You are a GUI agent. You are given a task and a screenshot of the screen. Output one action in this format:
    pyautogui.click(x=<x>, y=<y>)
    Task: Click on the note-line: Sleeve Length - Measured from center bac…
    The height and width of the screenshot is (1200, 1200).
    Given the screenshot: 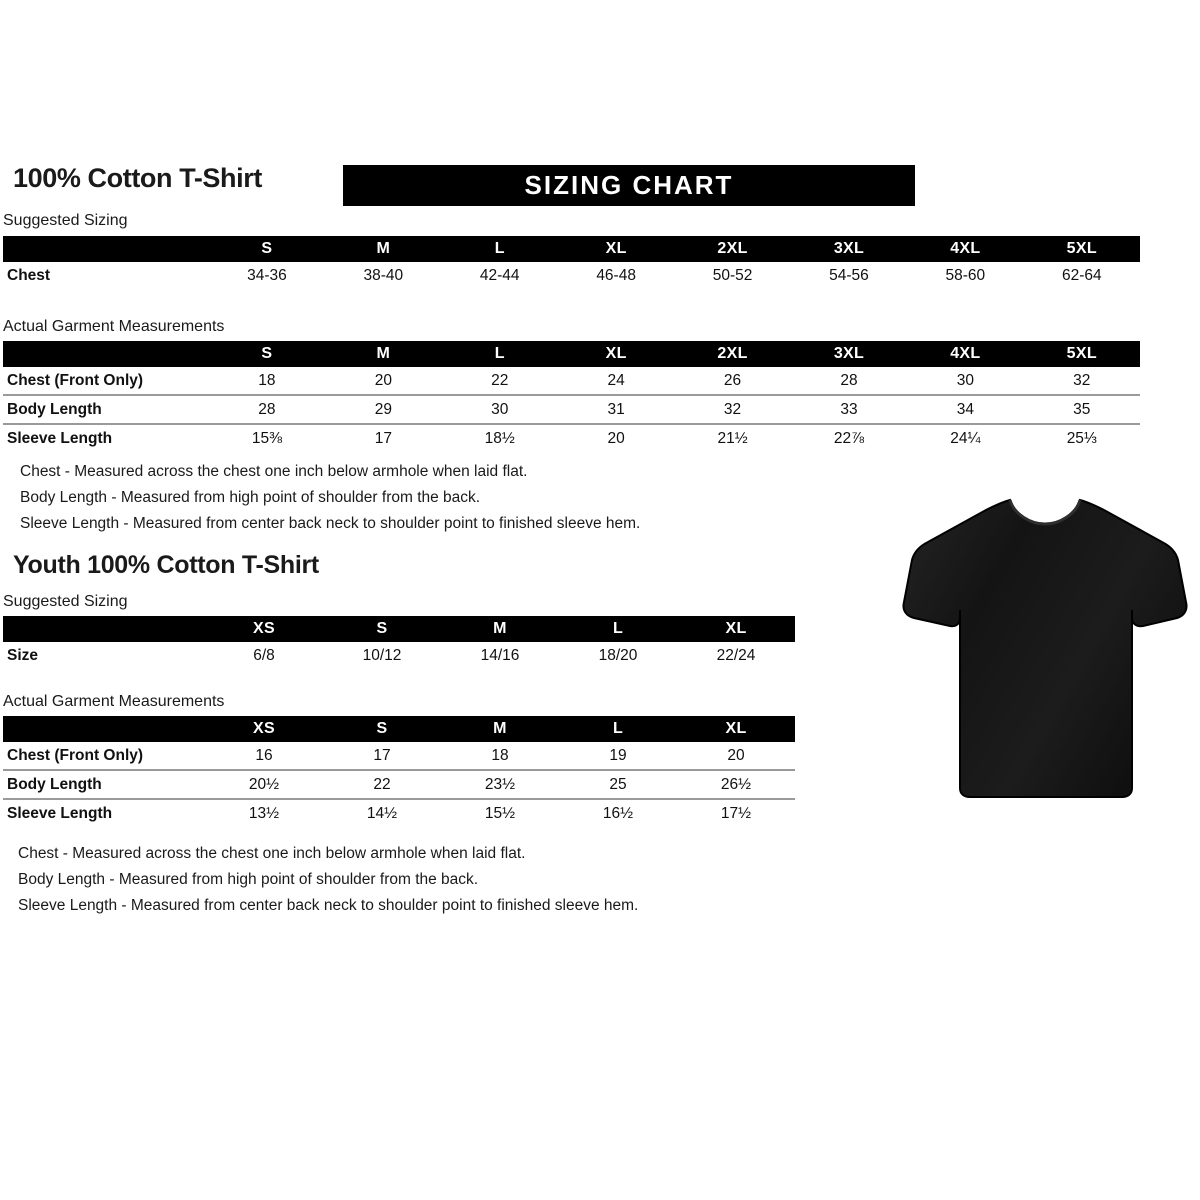 What is the action you would take?
    pyautogui.click(x=330, y=523)
    